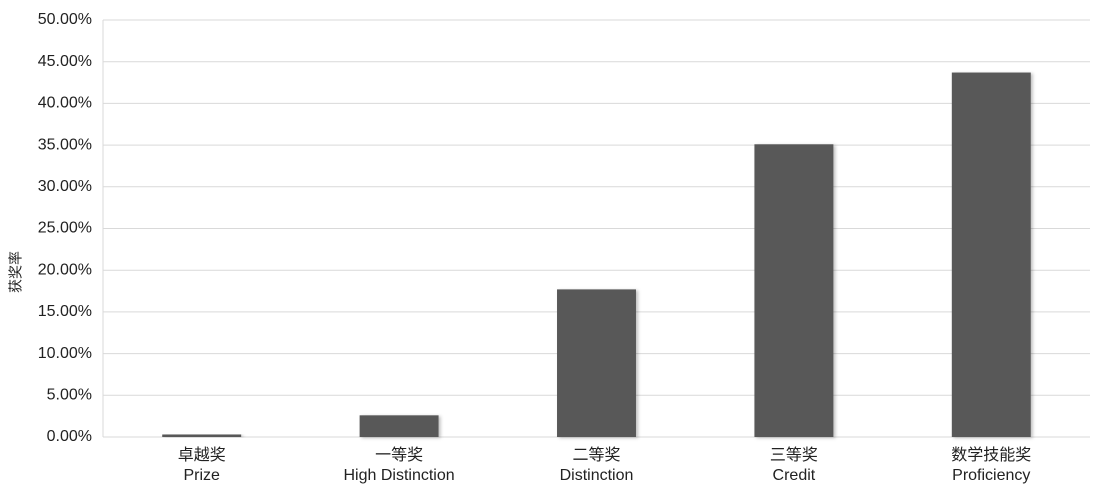 The height and width of the screenshot is (494, 1110). I want to click on y-tick-label: 50.00%, so click(65, 19).